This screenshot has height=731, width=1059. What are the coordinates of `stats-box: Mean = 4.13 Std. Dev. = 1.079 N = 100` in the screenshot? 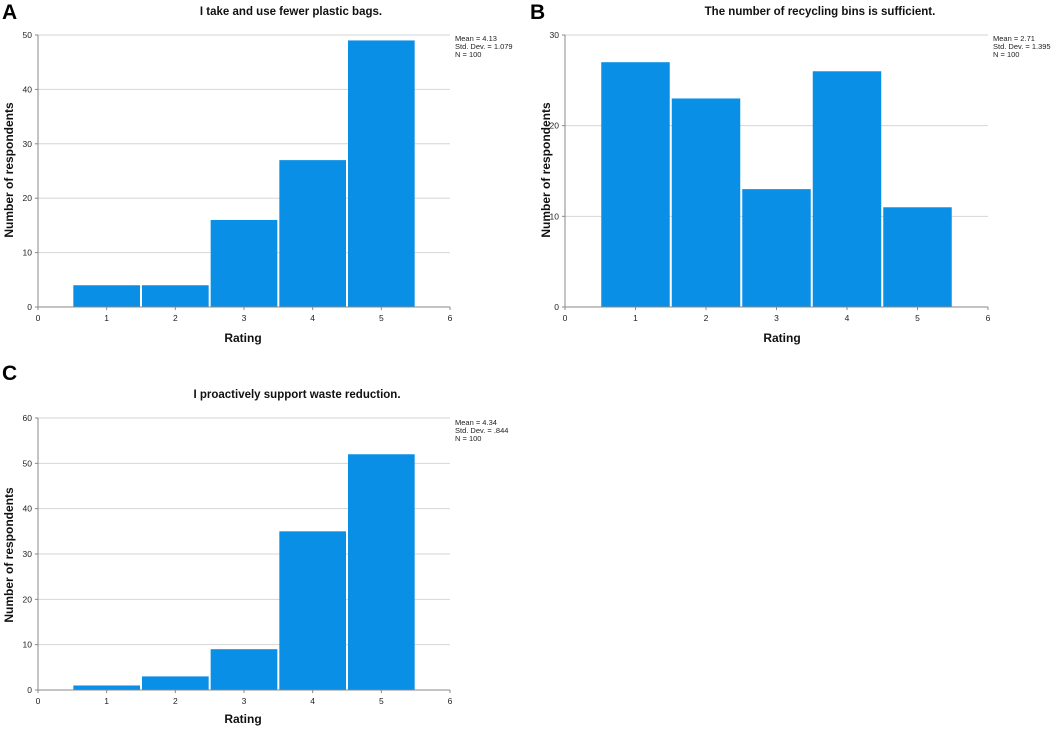 It's located at (484, 46).